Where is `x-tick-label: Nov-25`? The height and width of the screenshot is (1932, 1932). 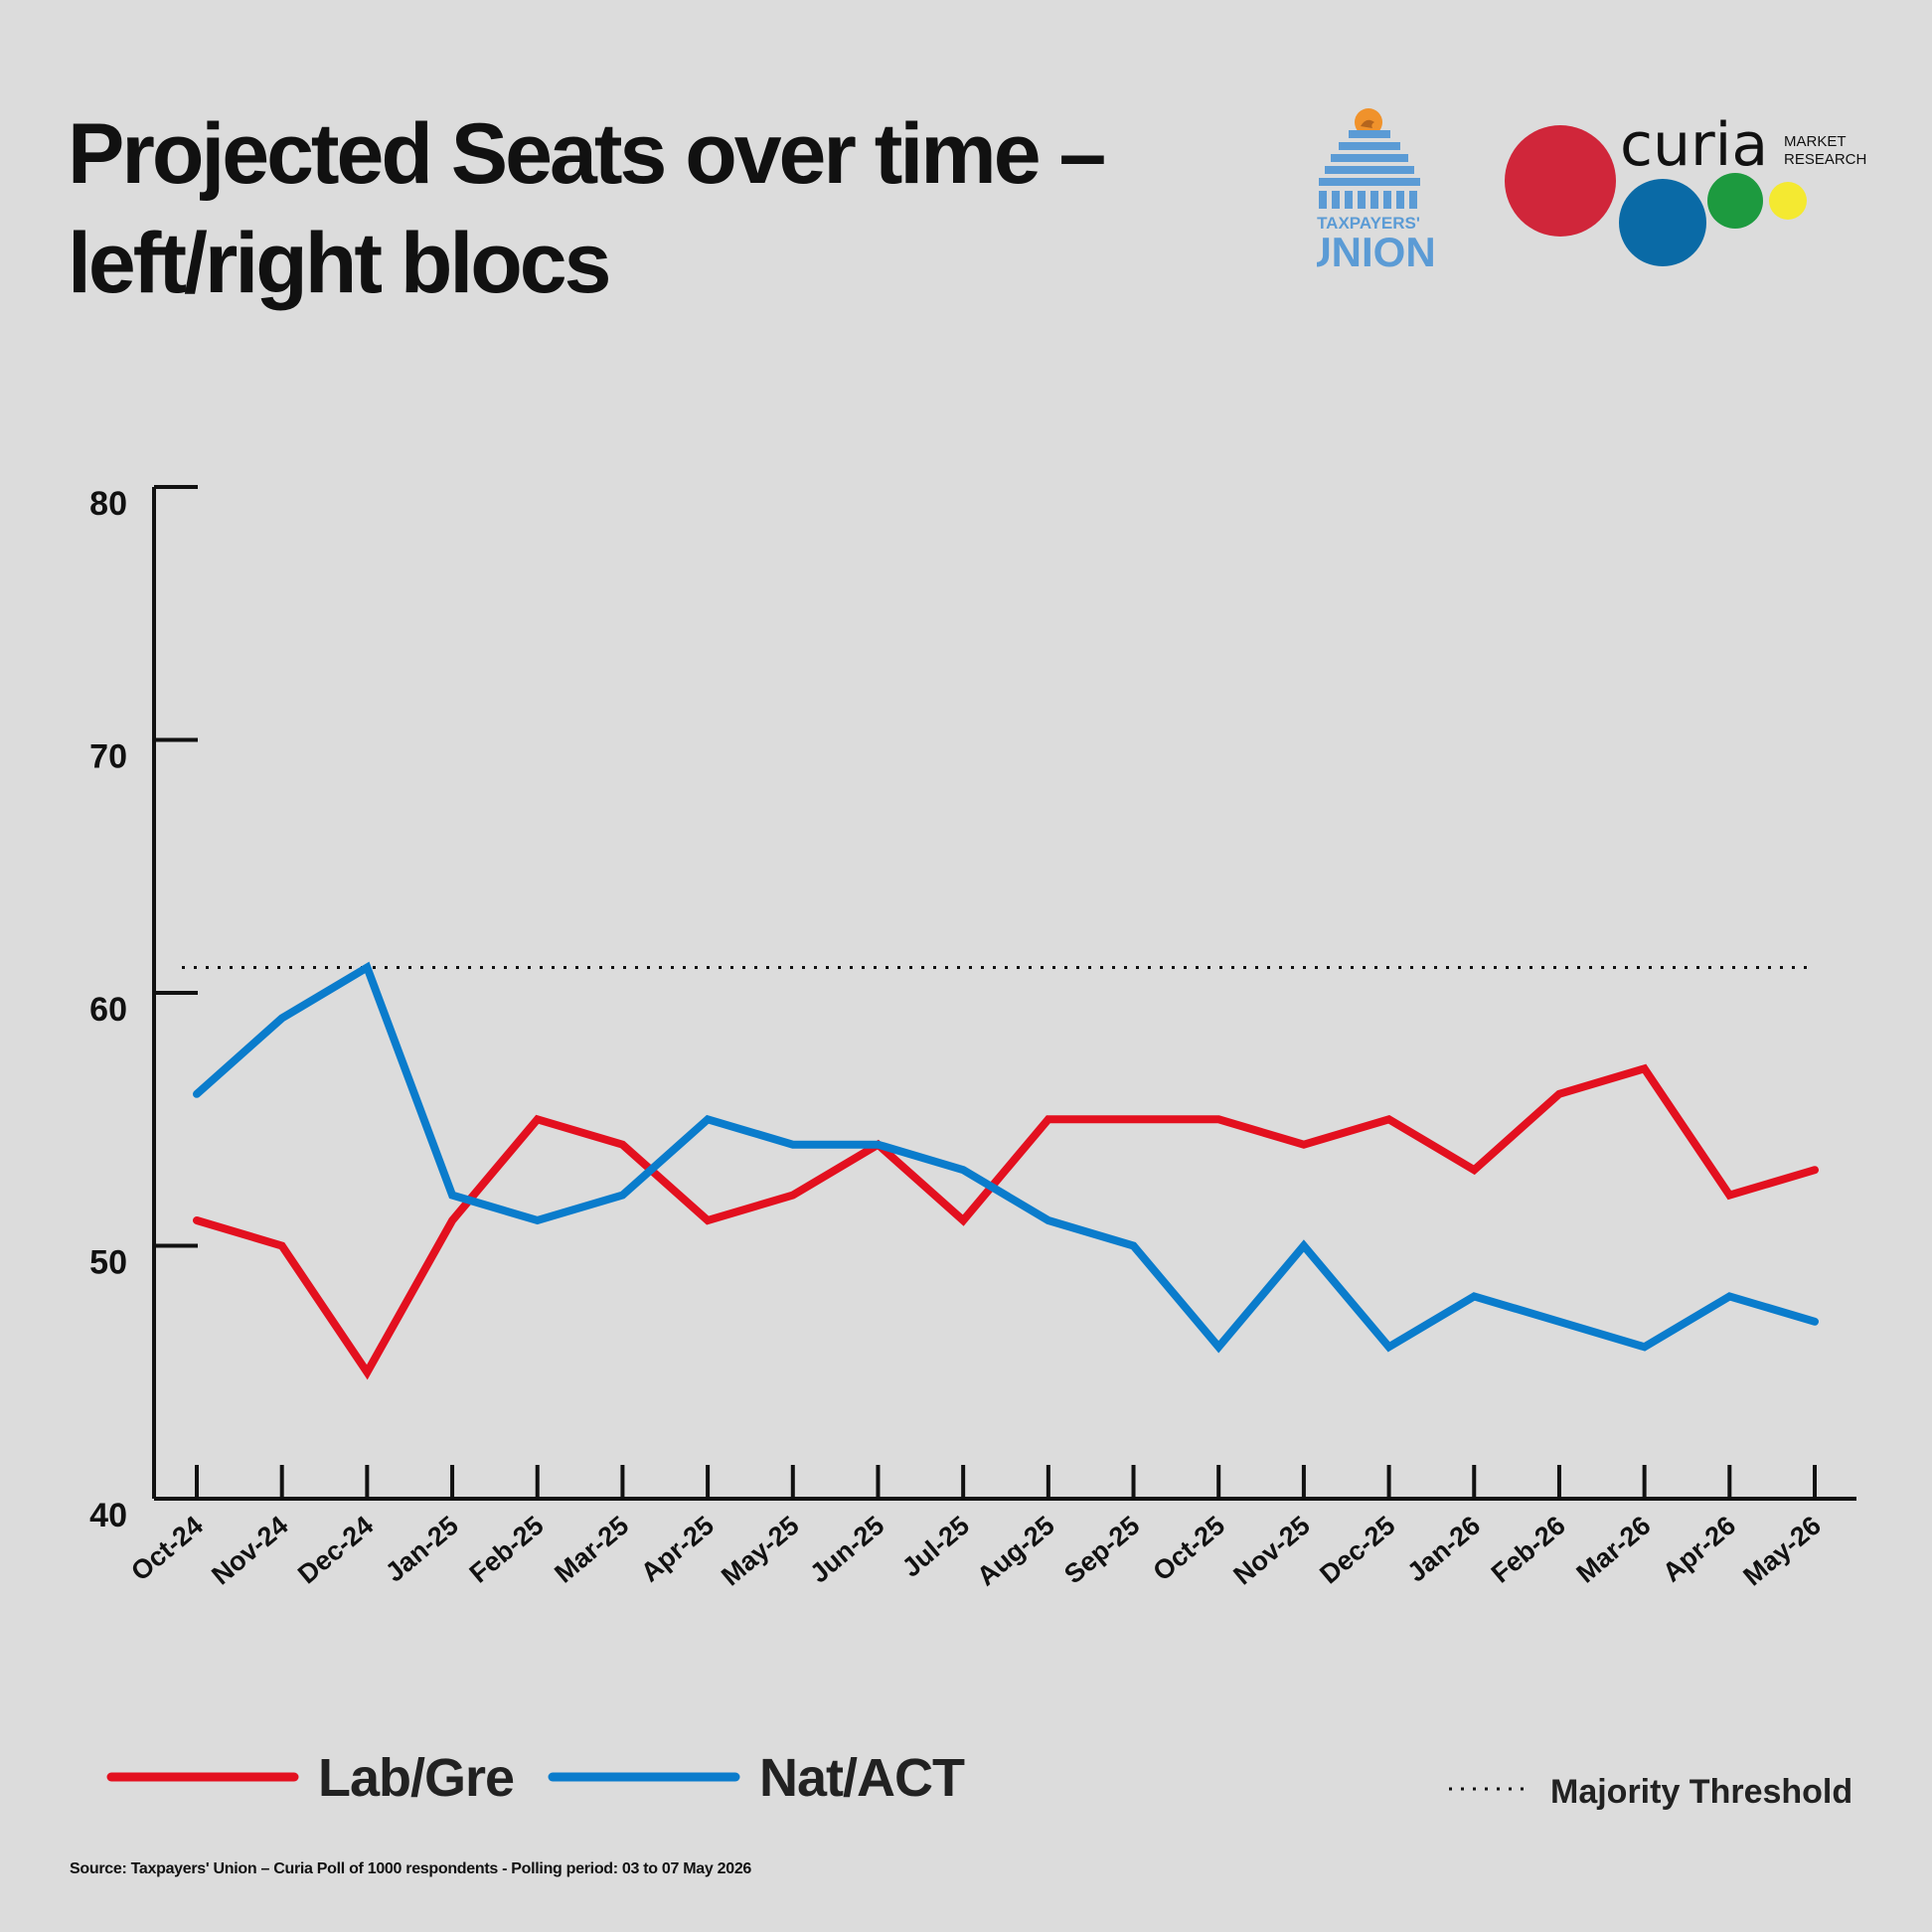
x-tick-label: Nov-25 is located at coordinates (1271, 1551).